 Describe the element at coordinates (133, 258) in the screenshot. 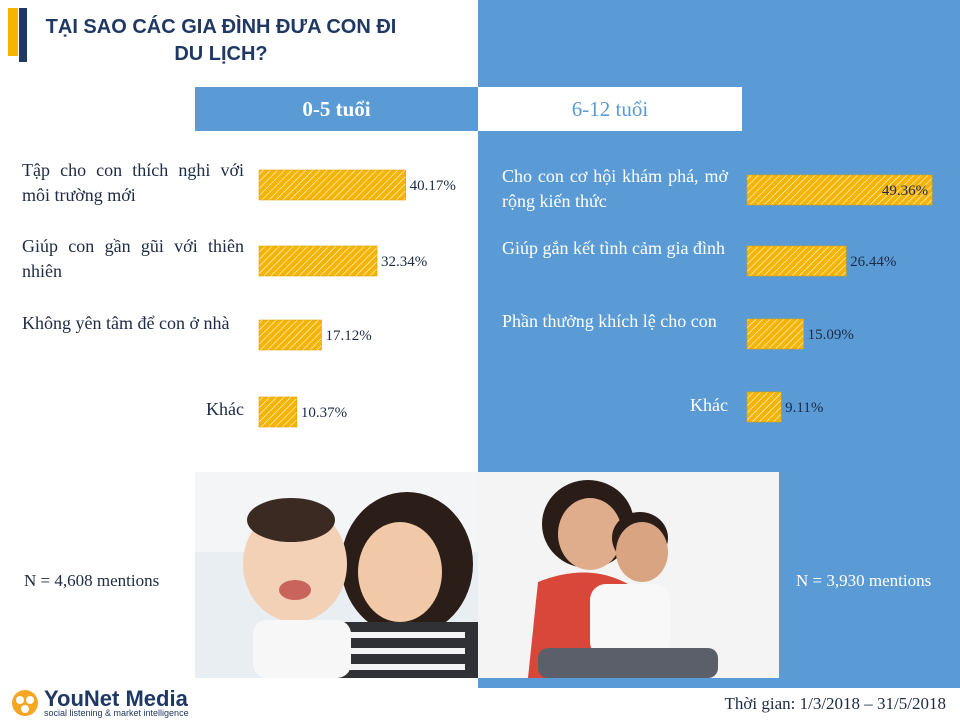

I see `category-label: Giúp con gần gũi với thiên nhiên` at that location.